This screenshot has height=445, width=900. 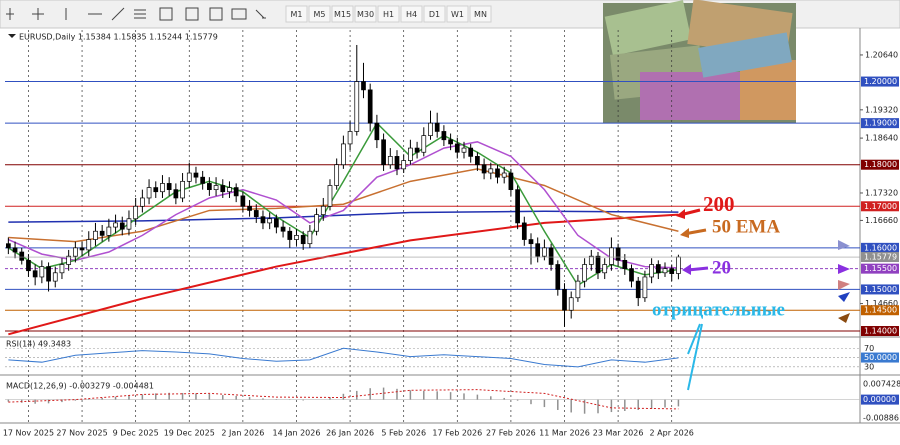 What do you see at coordinates (880, 206) in the screenshot?
I see `level-label: 1.17000` at bounding box center [880, 206].